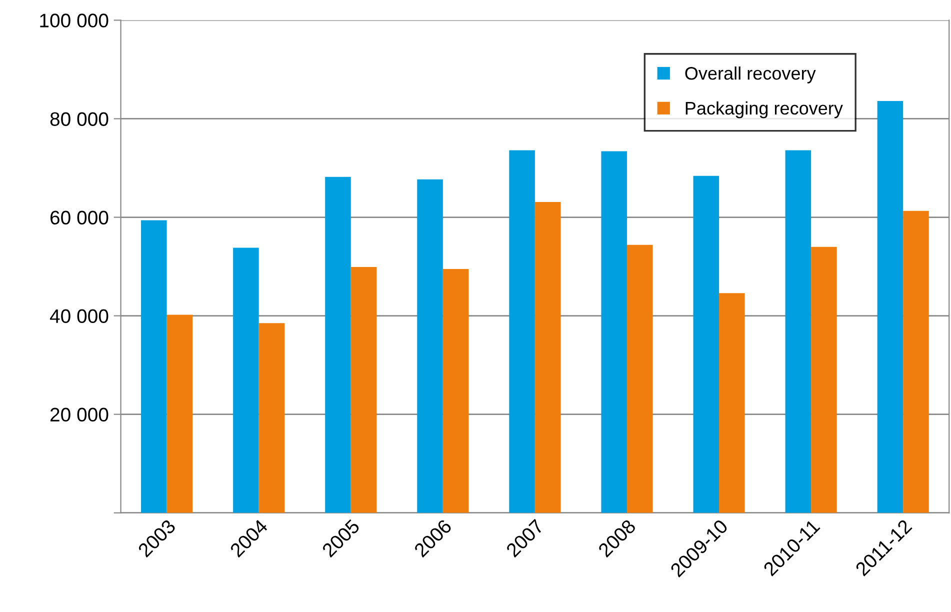 The image size is (951, 612). What do you see at coordinates (79, 119) in the screenshot?
I see `y-tick-label: 80 000` at bounding box center [79, 119].